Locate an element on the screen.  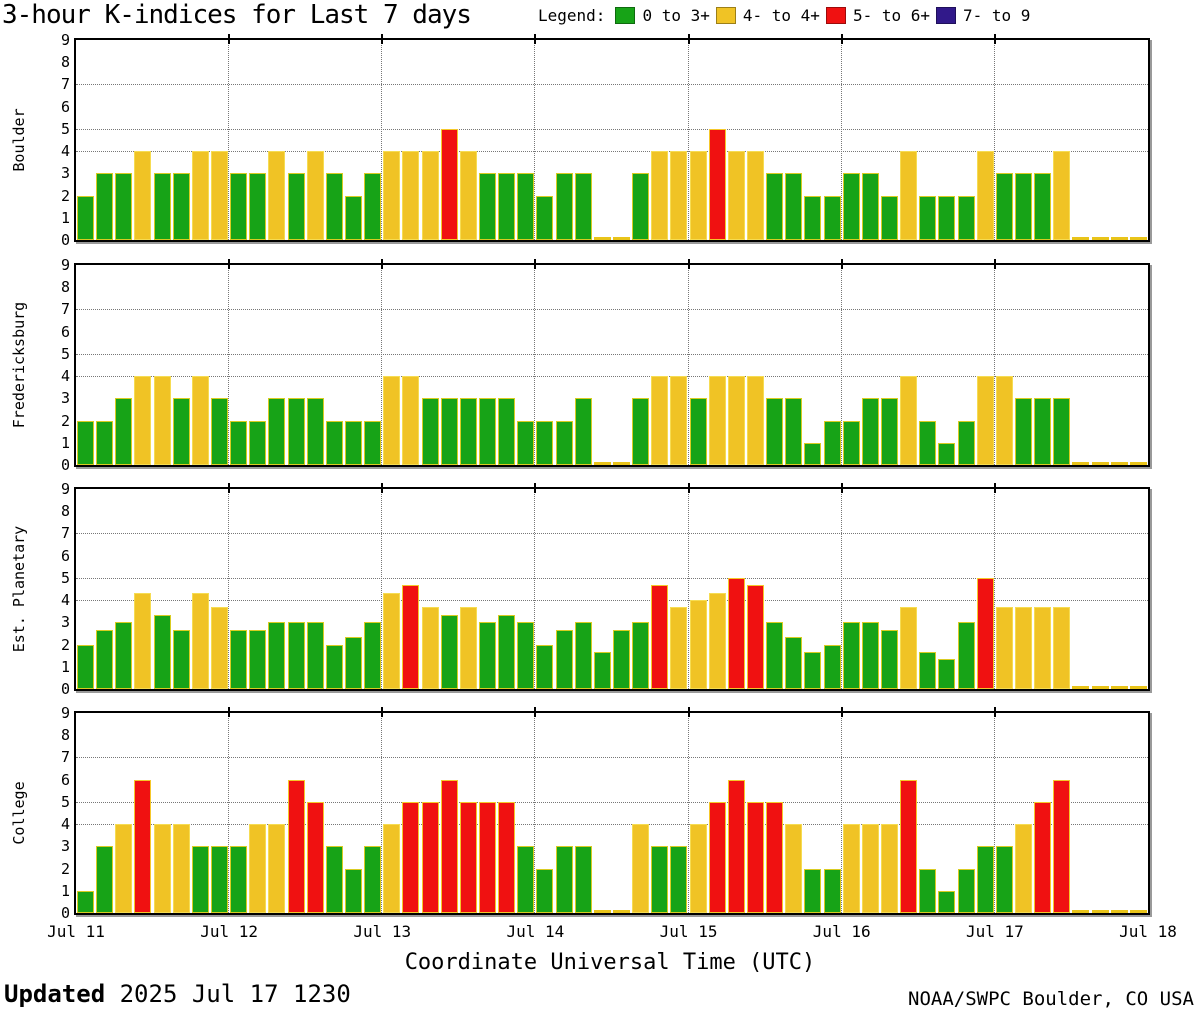
credit-text: NOAA/SWPC Boulder, CO USA is located at coordinates (1051, 999).